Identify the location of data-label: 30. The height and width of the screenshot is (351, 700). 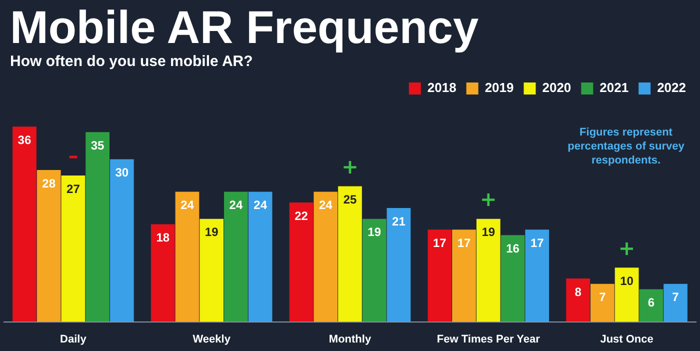
(122, 173).